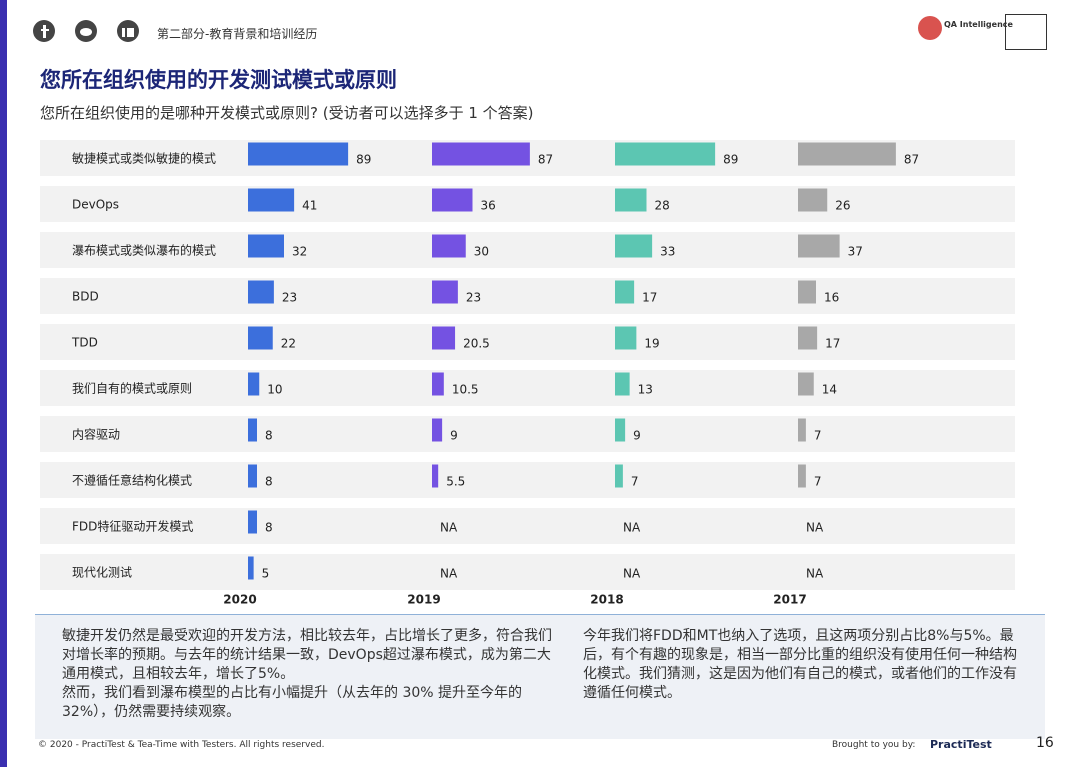  I want to click on value-label: 37, so click(855, 252).